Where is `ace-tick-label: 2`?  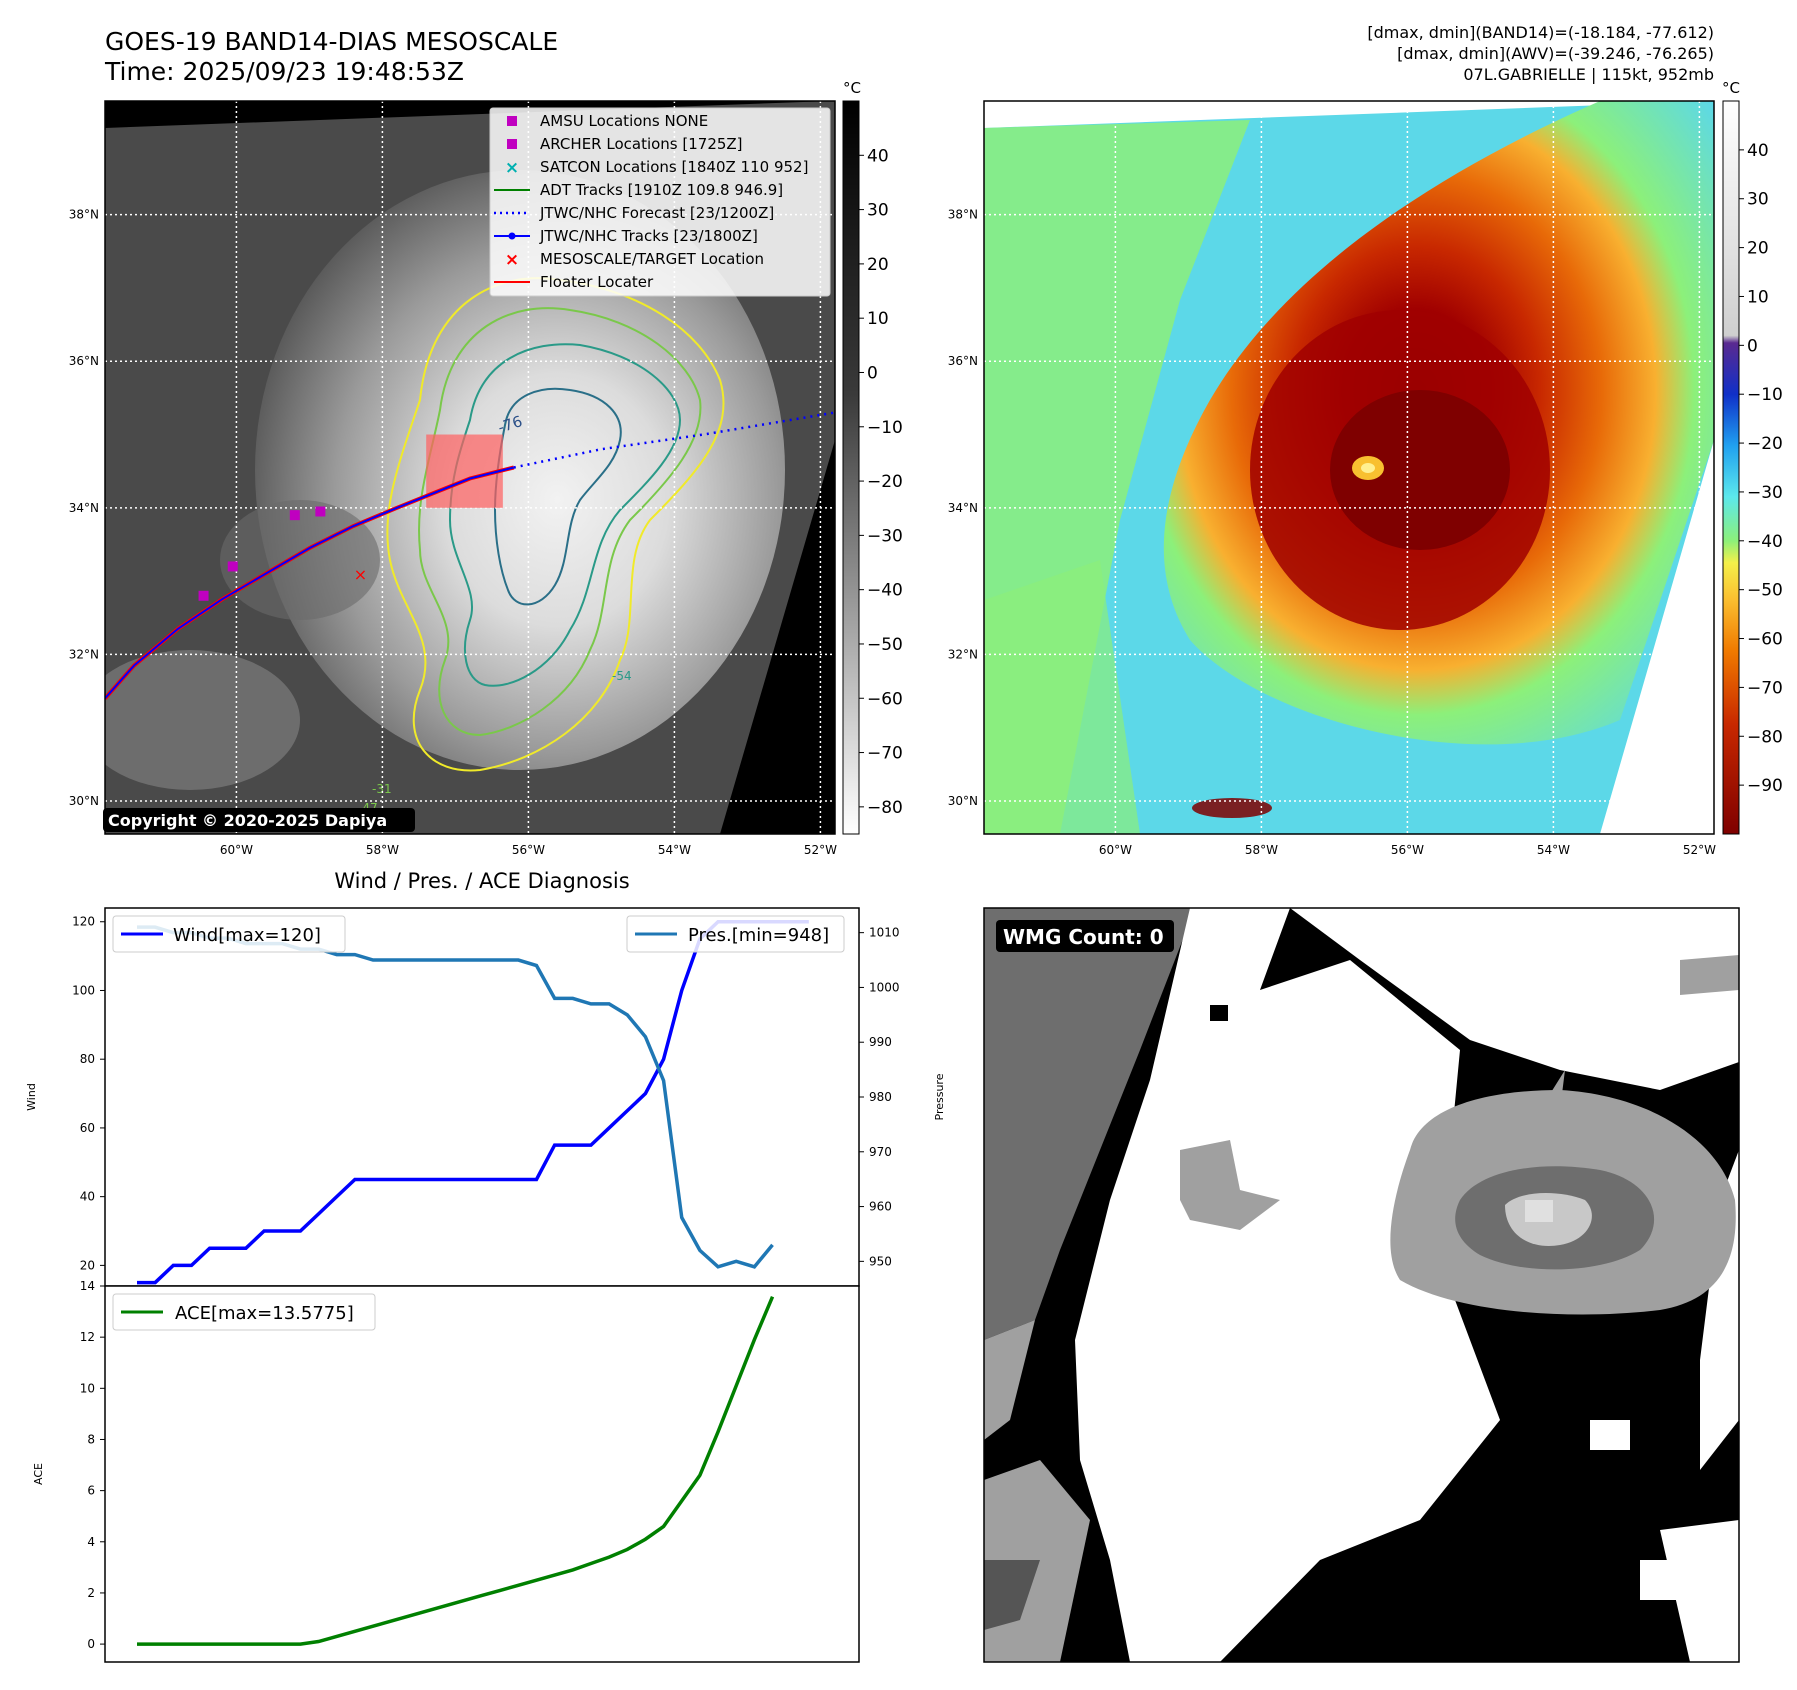
ace-tick-label: 2 is located at coordinates (91, 1593).